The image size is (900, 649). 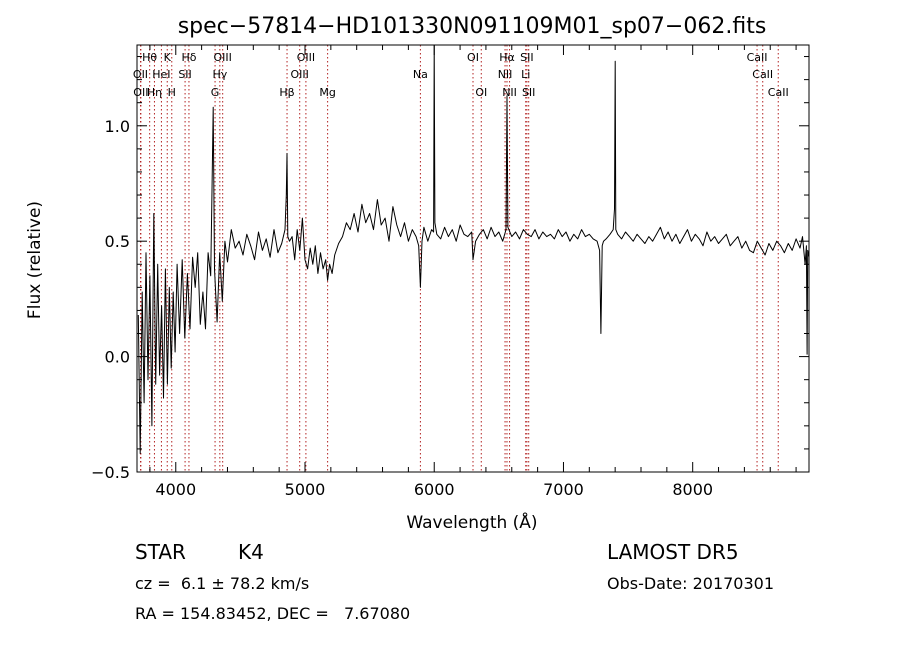 What do you see at coordinates (673, 552) in the screenshot?
I see `survey-name: LAMOST DR5` at bounding box center [673, 552].